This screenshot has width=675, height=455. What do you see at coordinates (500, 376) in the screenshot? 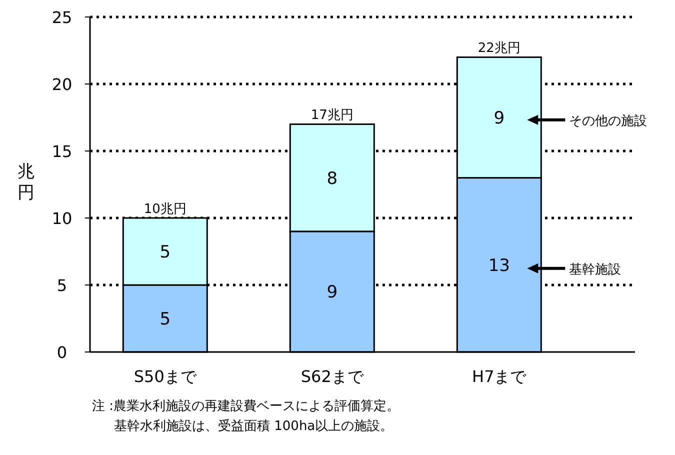
I see `x-tick-label: H7まで` at bounding box center [500, 376].